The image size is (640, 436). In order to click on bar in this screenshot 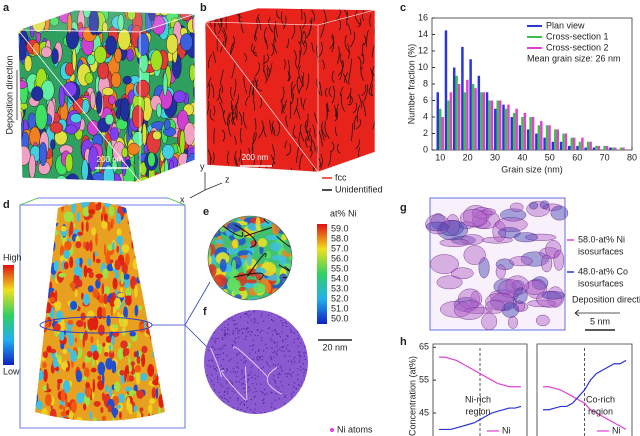, I will do `click(607, 147)`.